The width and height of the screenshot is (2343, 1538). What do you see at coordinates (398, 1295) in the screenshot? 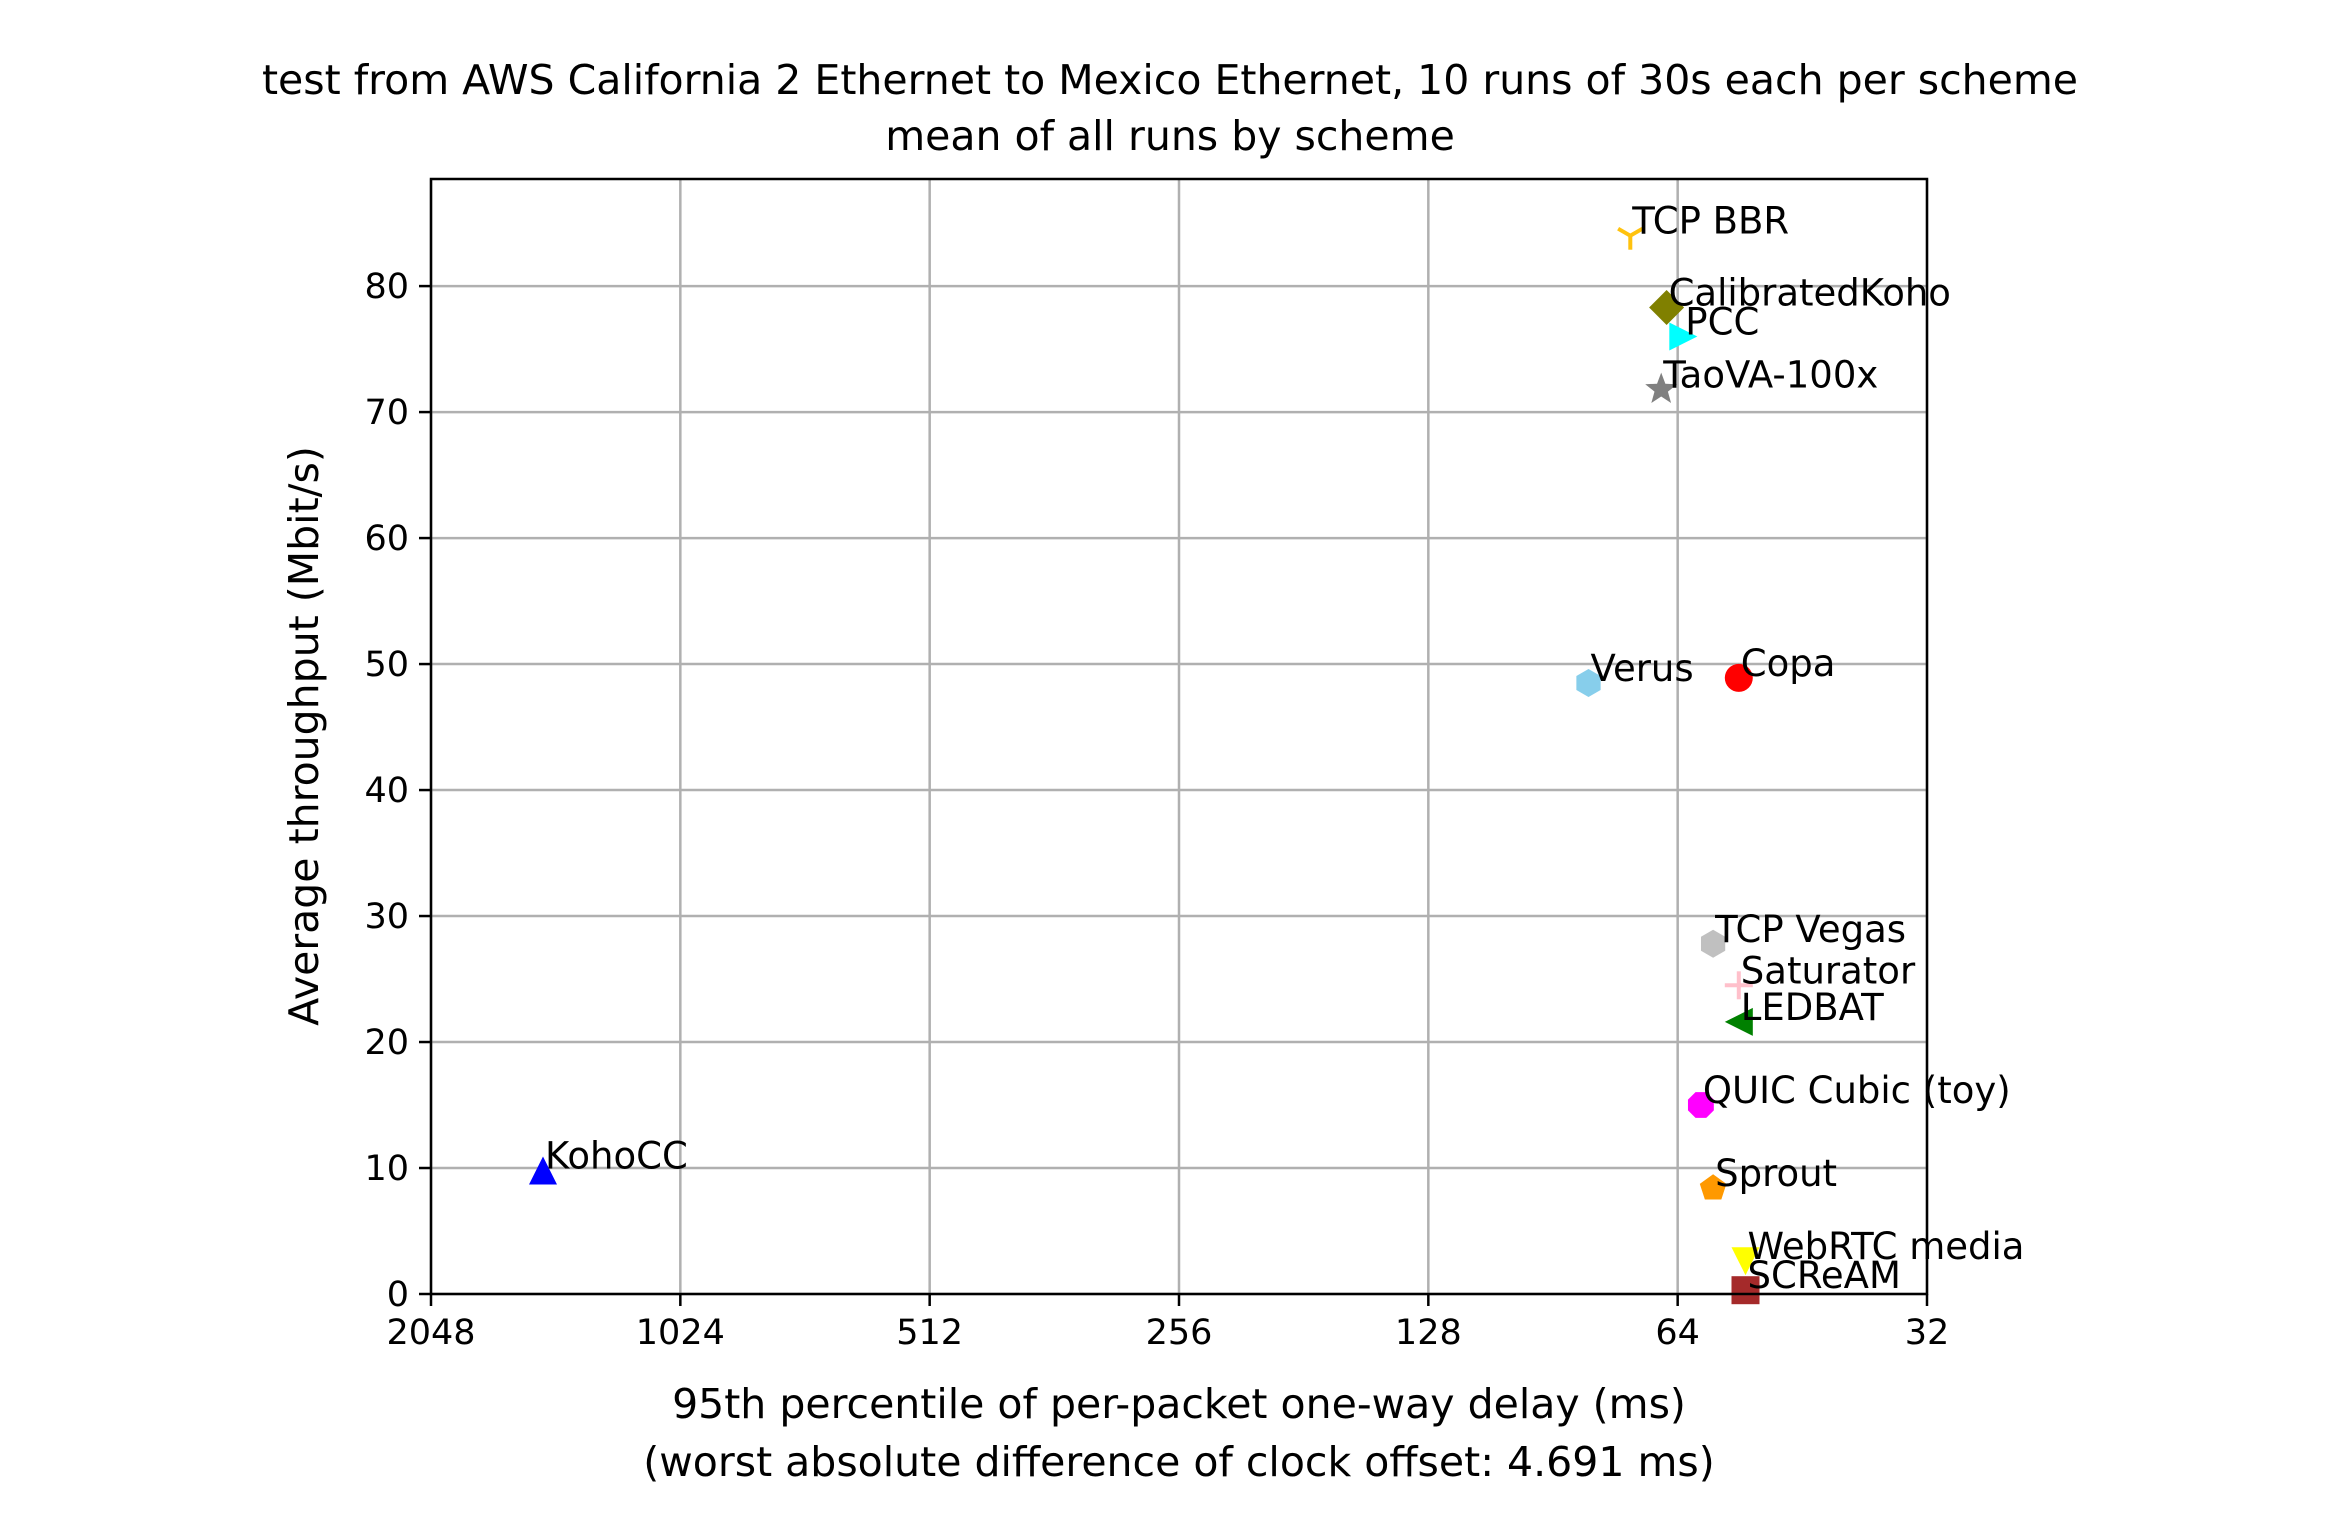
I see `y-tick-label: 0` at bounding box center [398, 1295].